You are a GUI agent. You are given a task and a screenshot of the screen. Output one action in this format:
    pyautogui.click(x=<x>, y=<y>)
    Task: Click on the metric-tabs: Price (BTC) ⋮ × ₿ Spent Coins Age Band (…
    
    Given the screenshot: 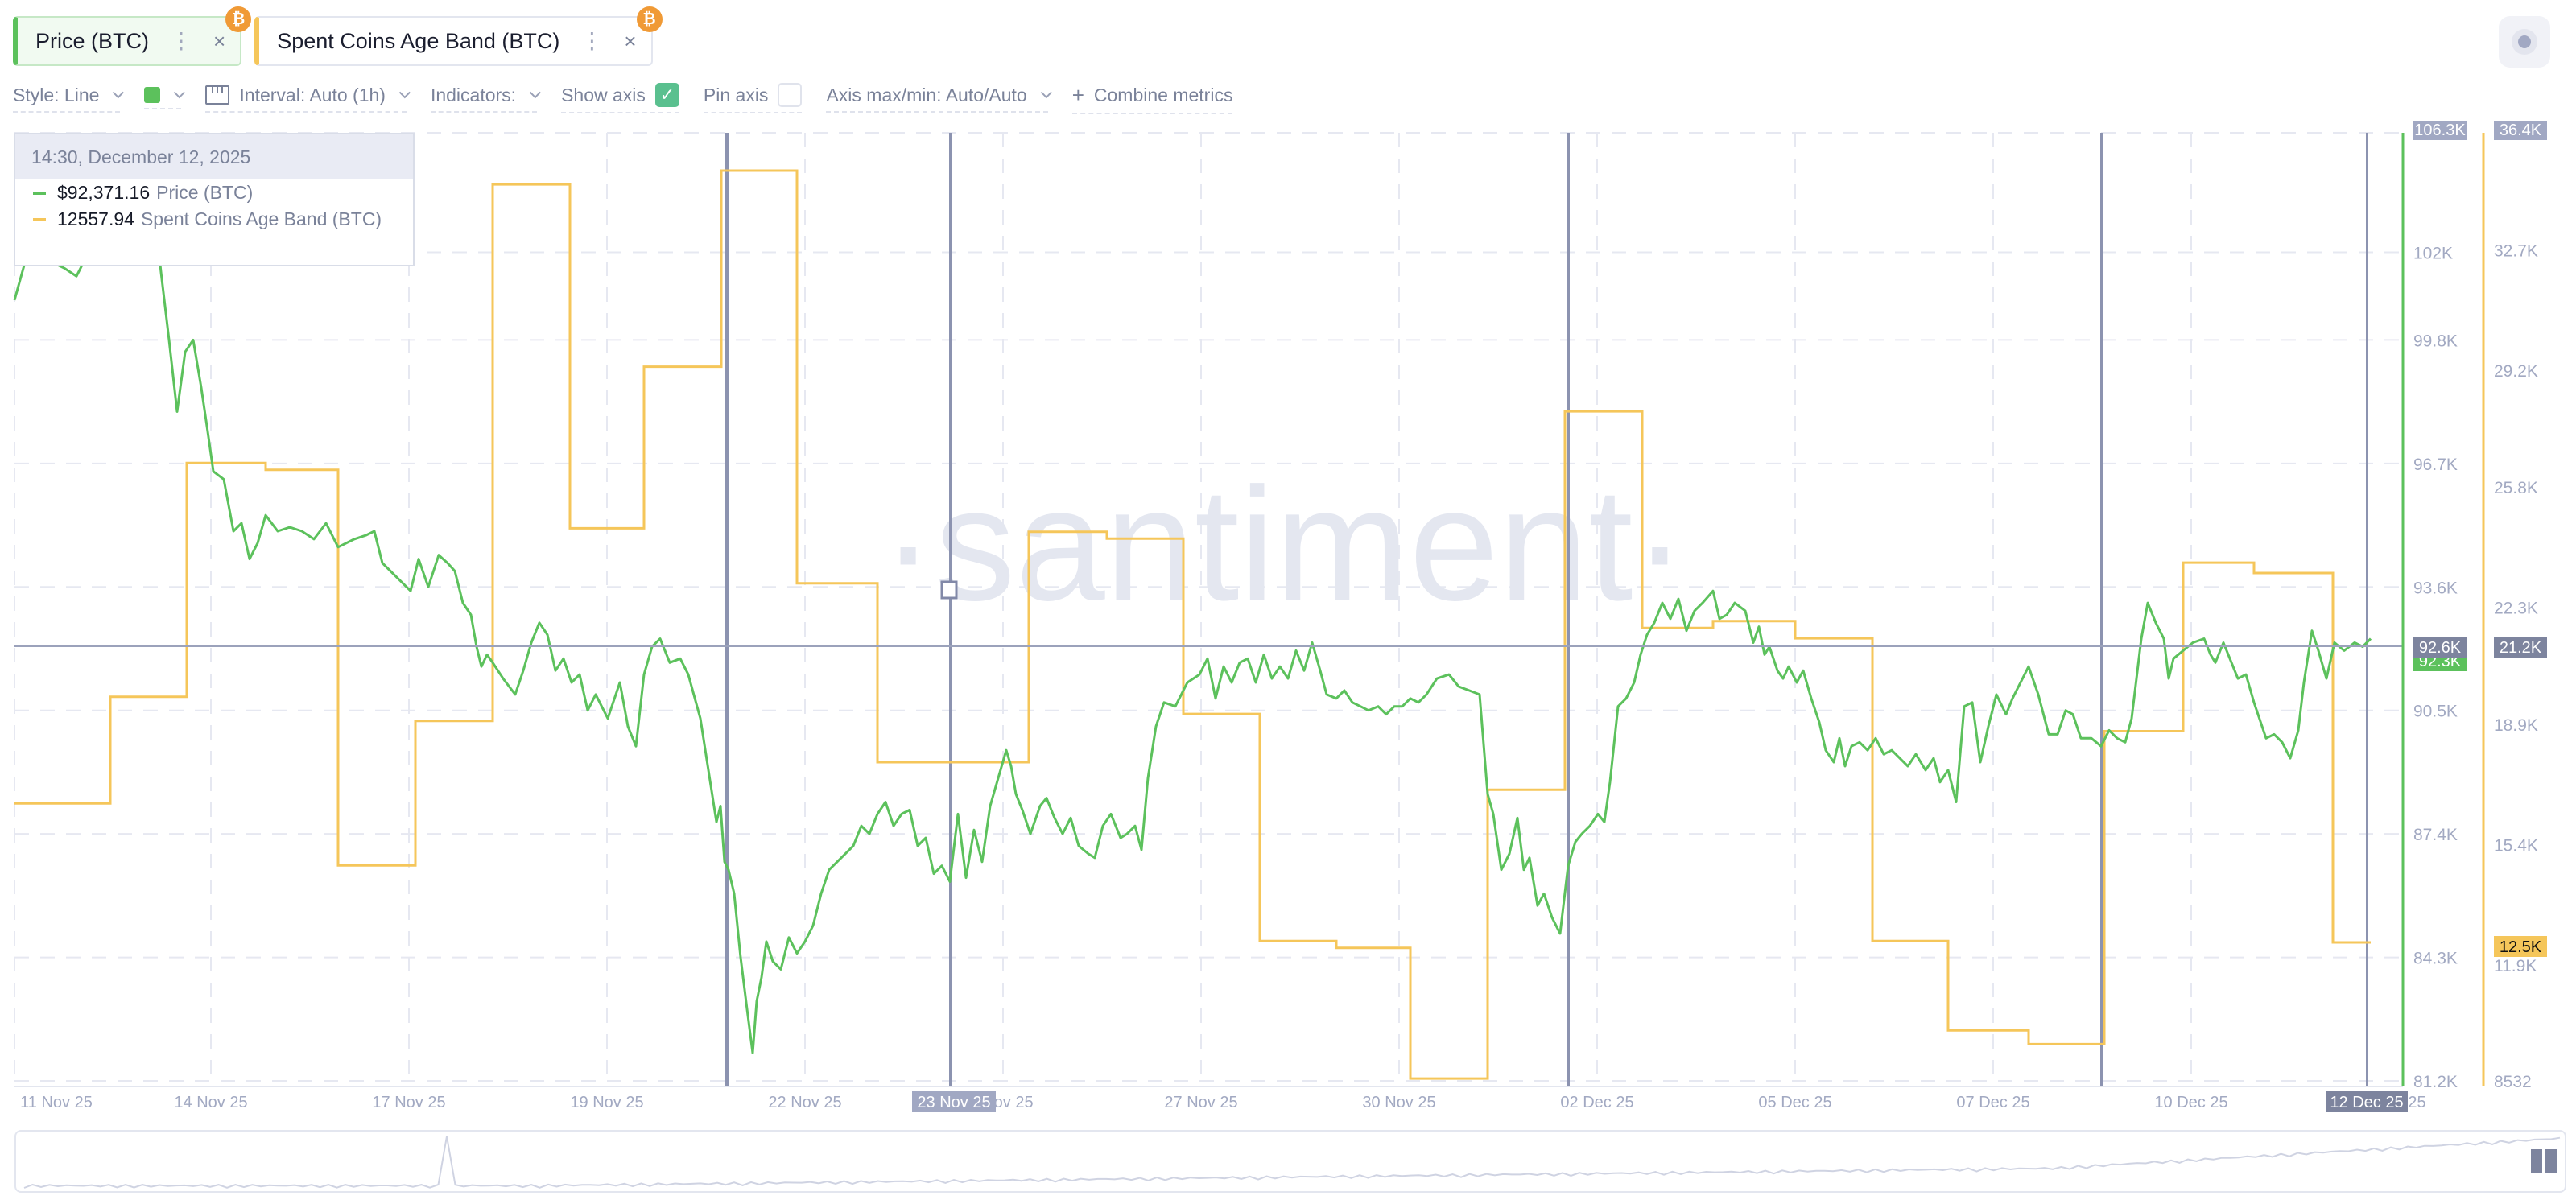 What is the action you would take?
    pyautogui.click(x=338, y=36)
    